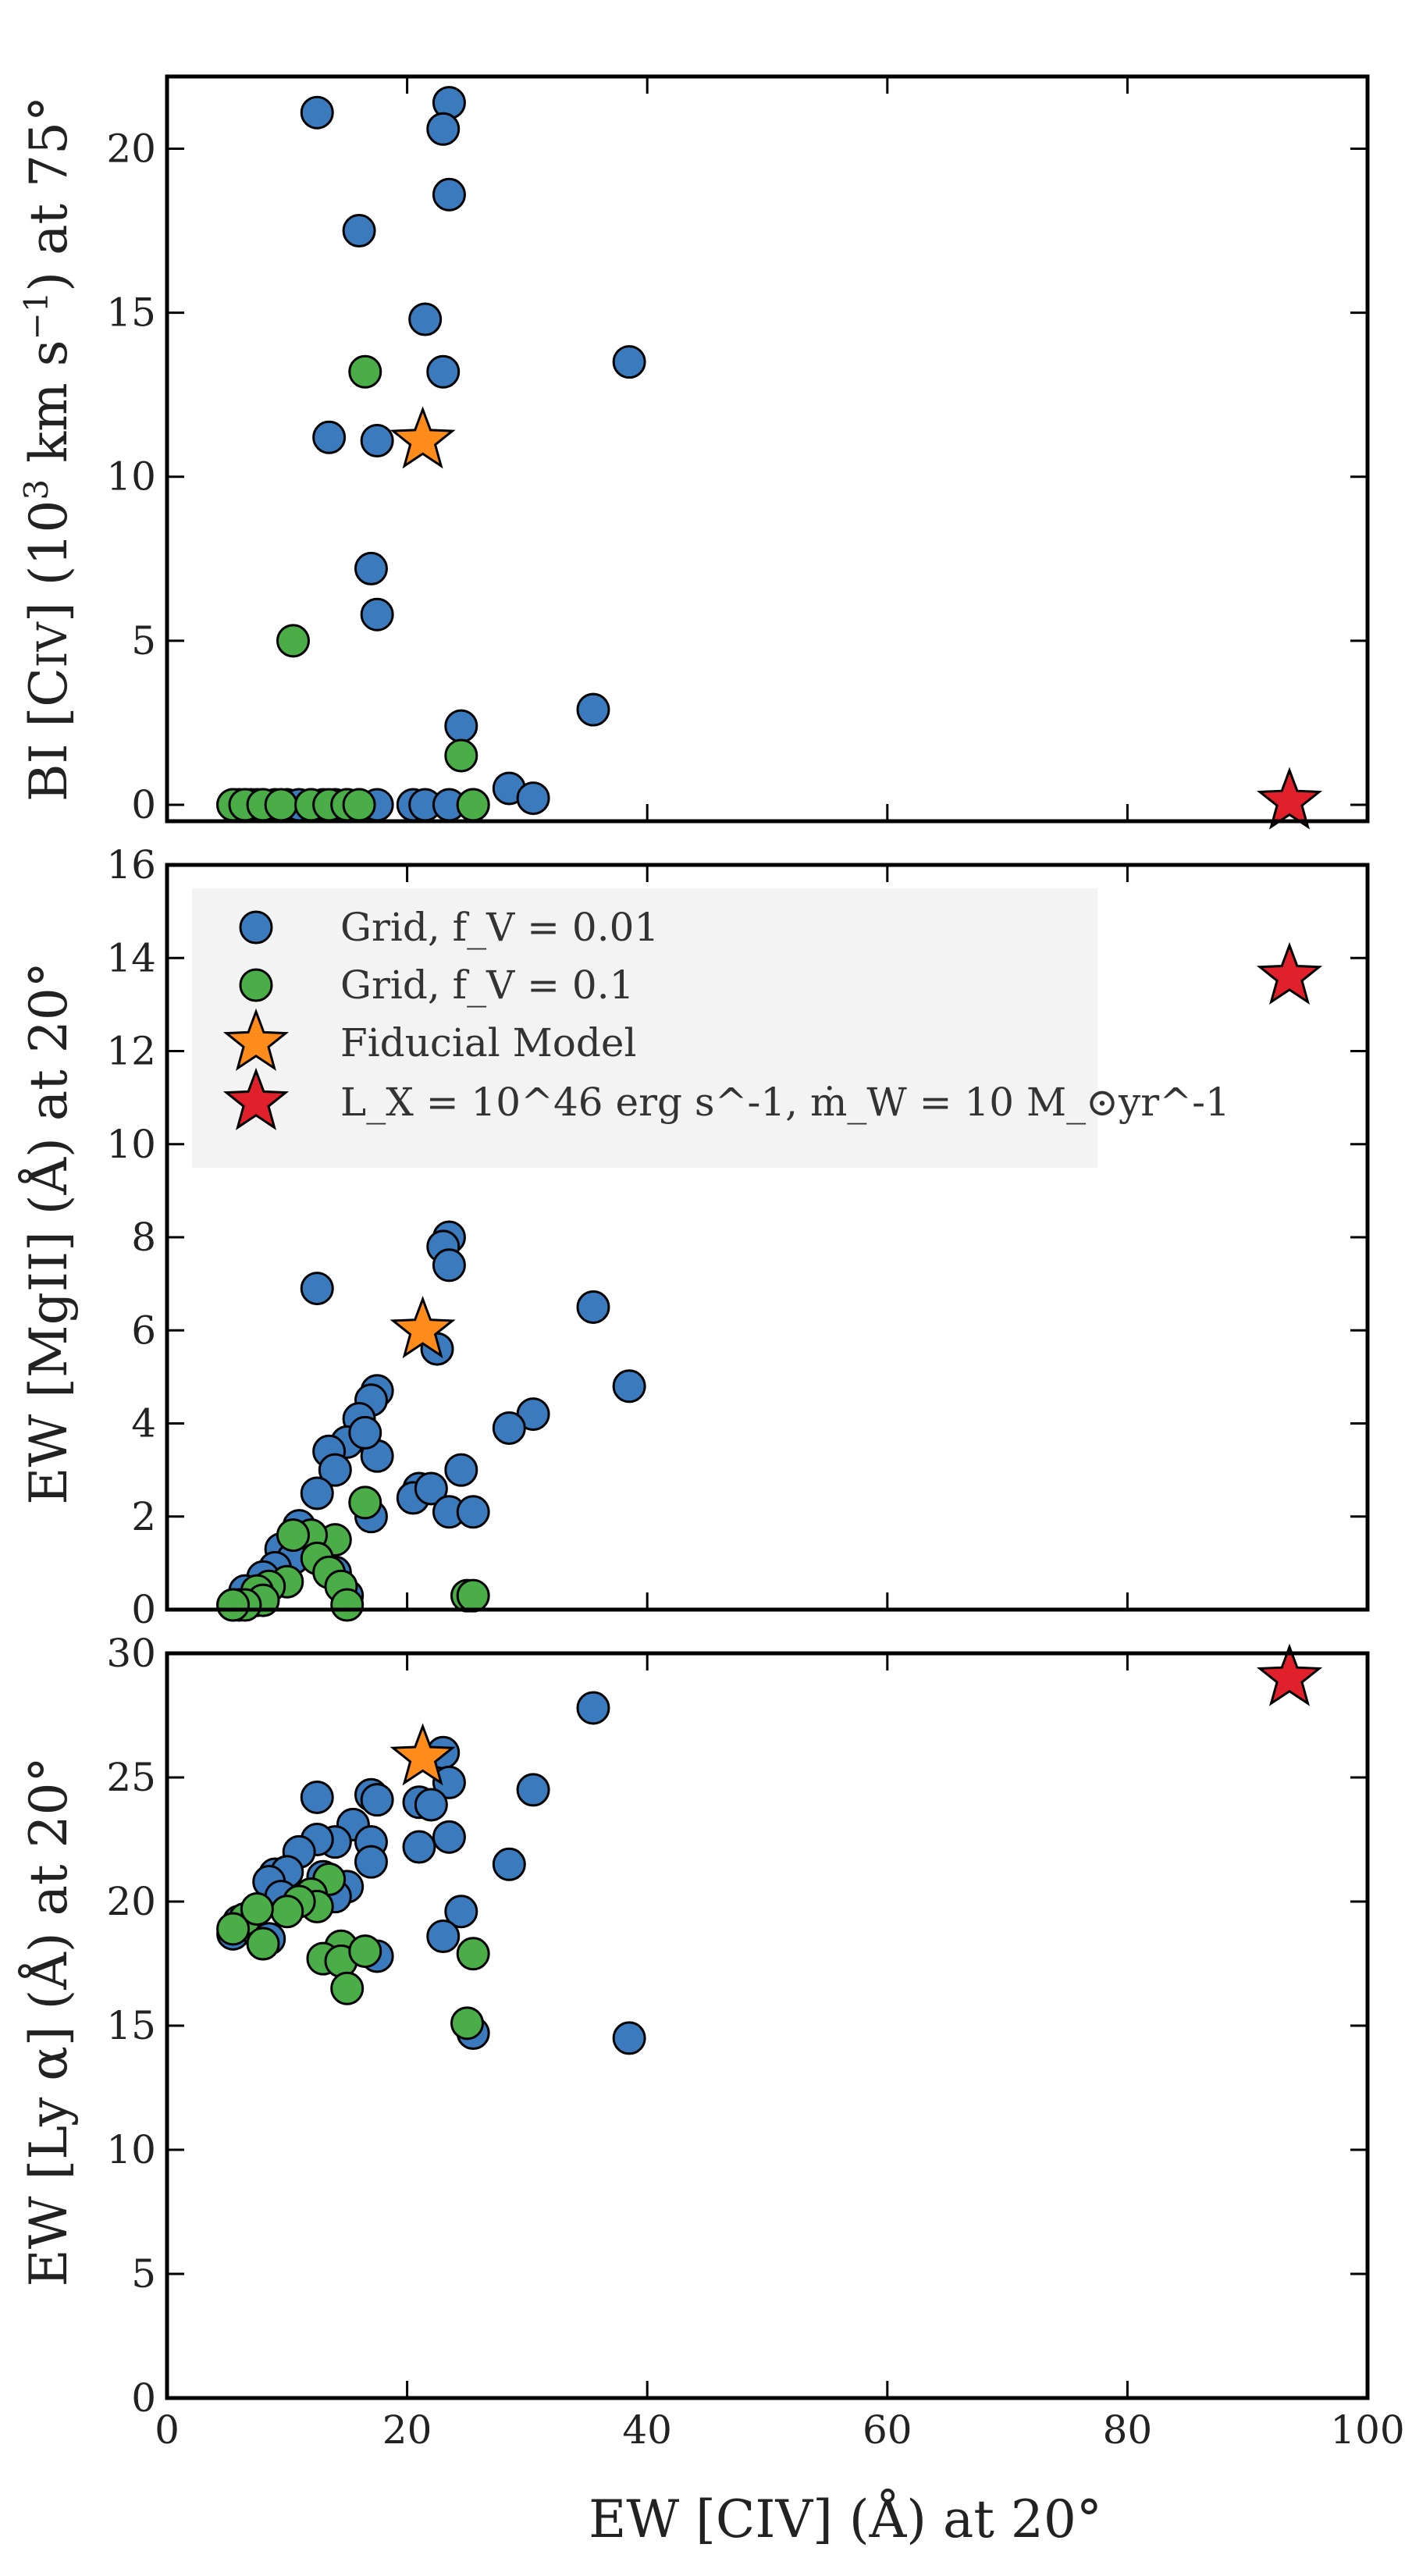 This screenshot has height=2576, width=1405. I want to click on x-tick-label: 60, so click(888, 2430).